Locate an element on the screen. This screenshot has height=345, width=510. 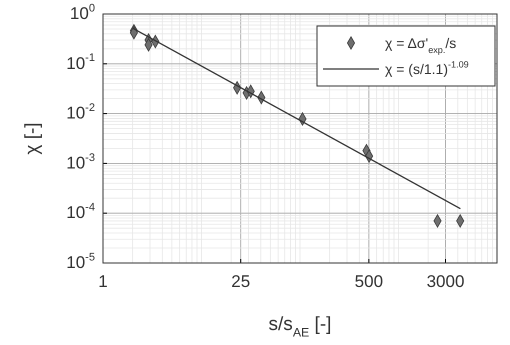
x-tick-label: 1 is located at coordinates (103, 281).